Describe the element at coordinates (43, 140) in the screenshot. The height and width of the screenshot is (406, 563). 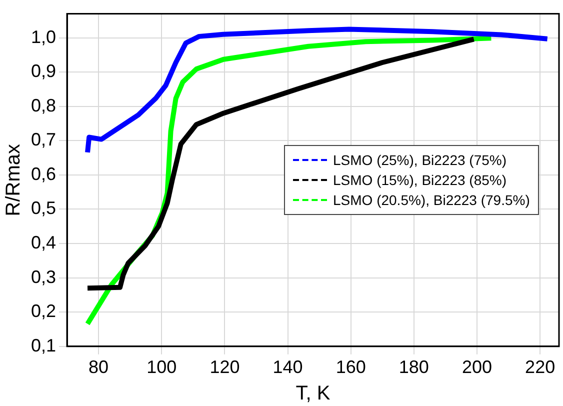
I see `y-tick-label: 0,7` at that location.